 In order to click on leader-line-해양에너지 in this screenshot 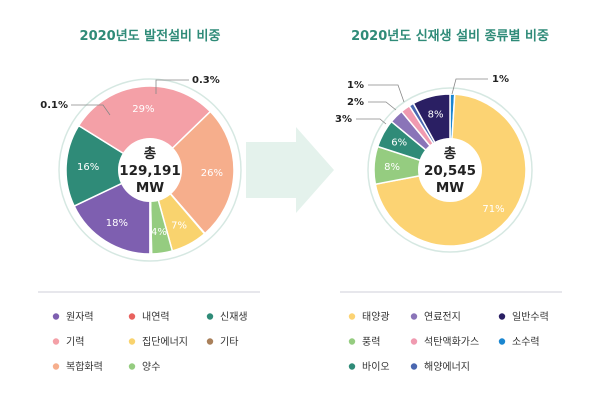, I will do `click(386, 93)`.